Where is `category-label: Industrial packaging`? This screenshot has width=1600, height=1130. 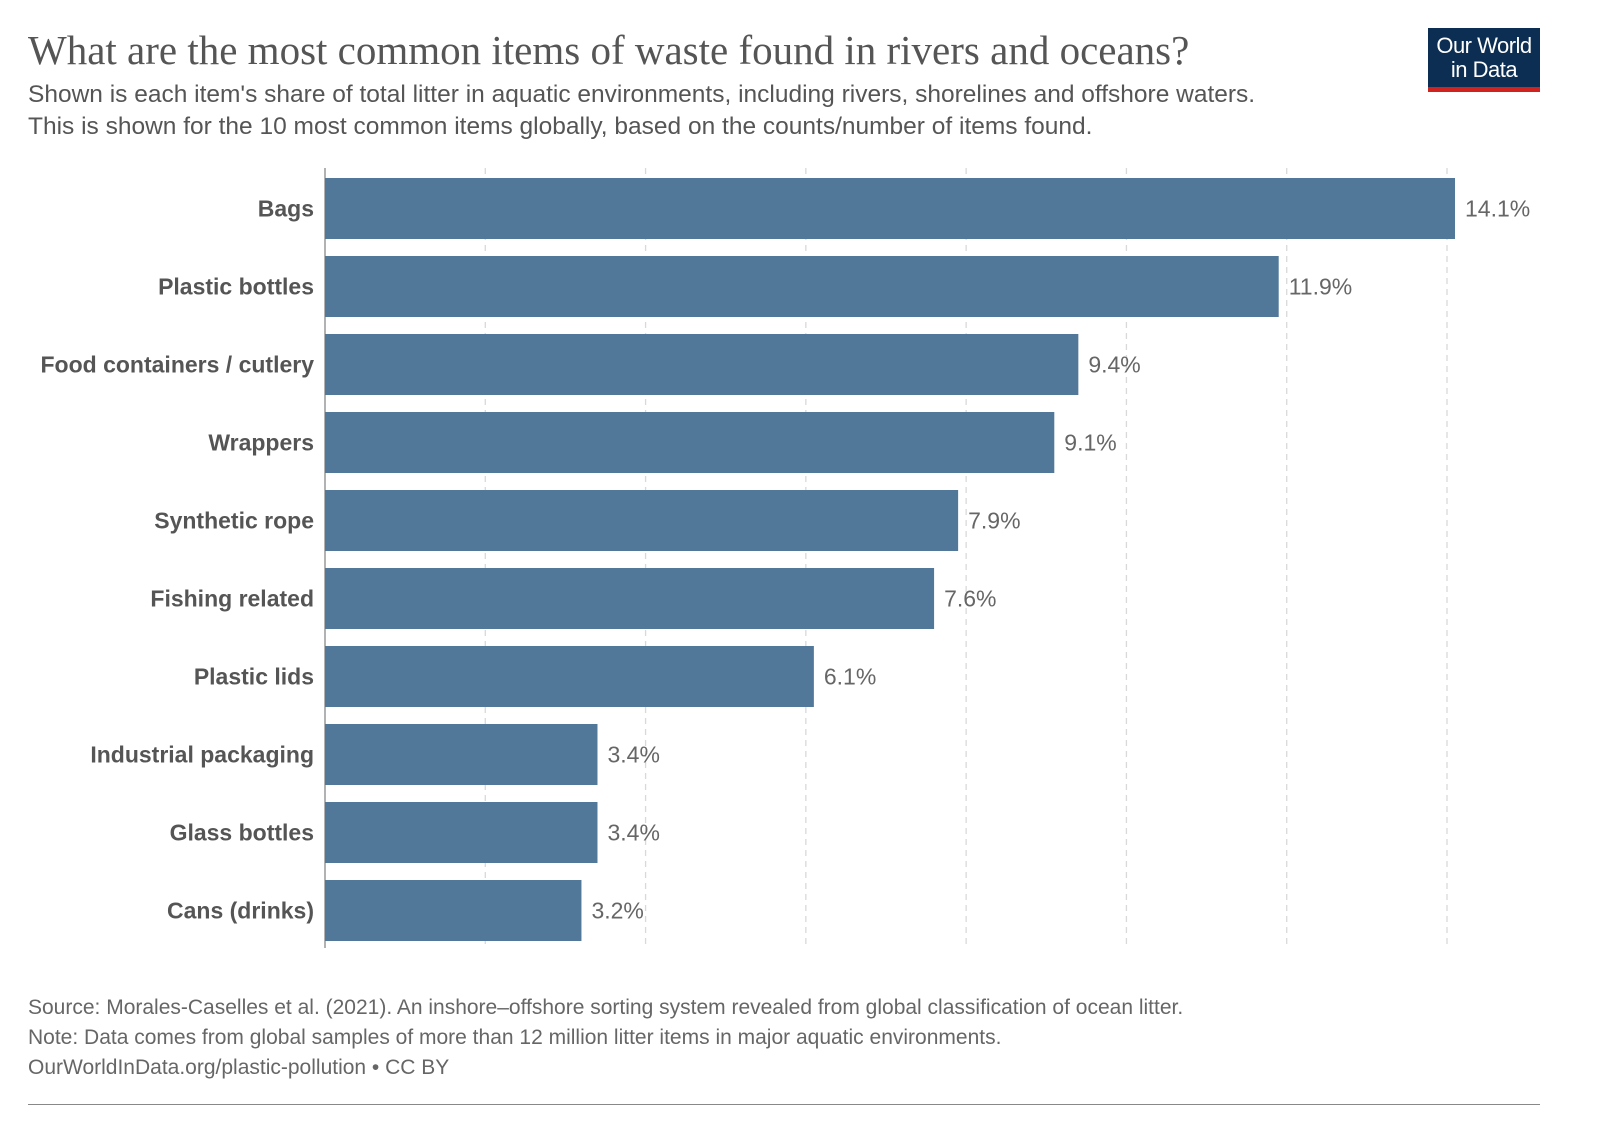
category-label: Industrial packaging is located at coordinates (202, 755).